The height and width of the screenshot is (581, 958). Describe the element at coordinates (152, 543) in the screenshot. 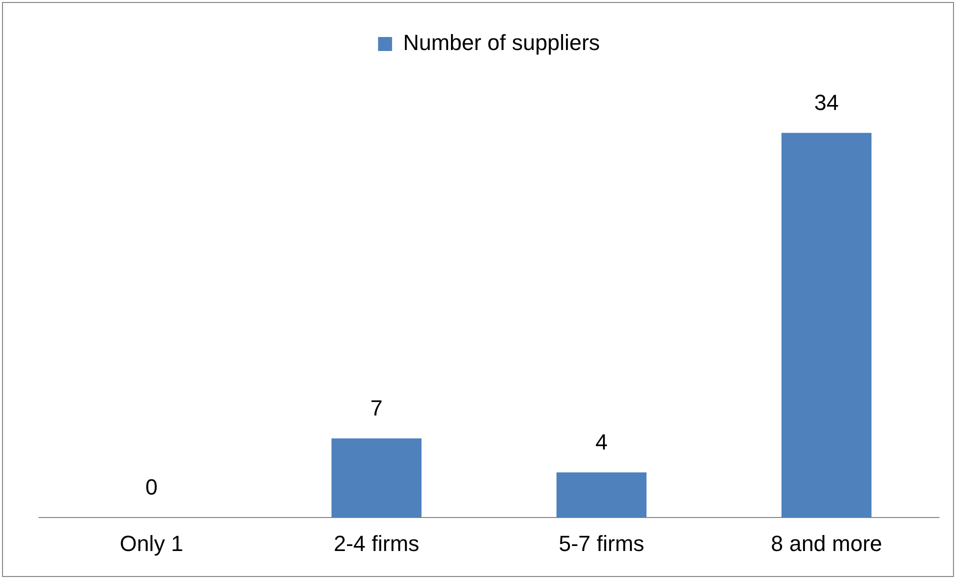

I see `x-tick-label: Only 1` at that location.